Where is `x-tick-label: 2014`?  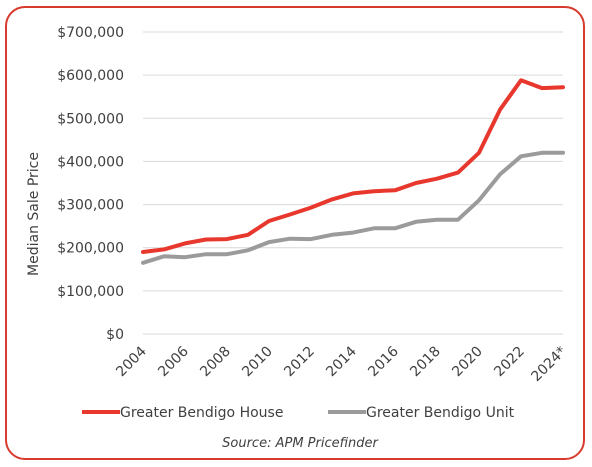 x-tick-label: 2014 is located at coordinates (341, 361).